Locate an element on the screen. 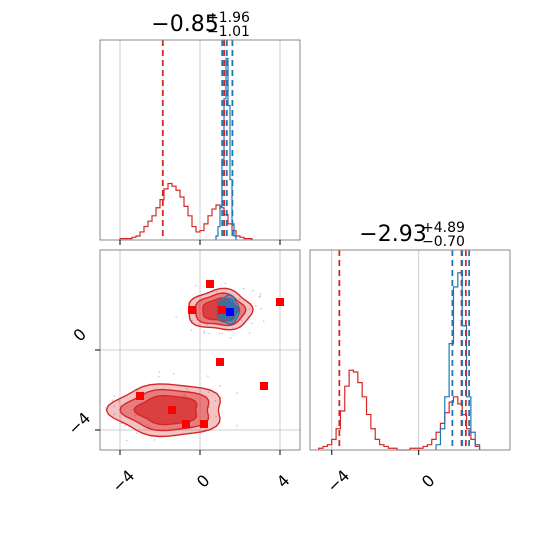  marginal-x-title-median: −0.85 is located at coordinates (184, 24).